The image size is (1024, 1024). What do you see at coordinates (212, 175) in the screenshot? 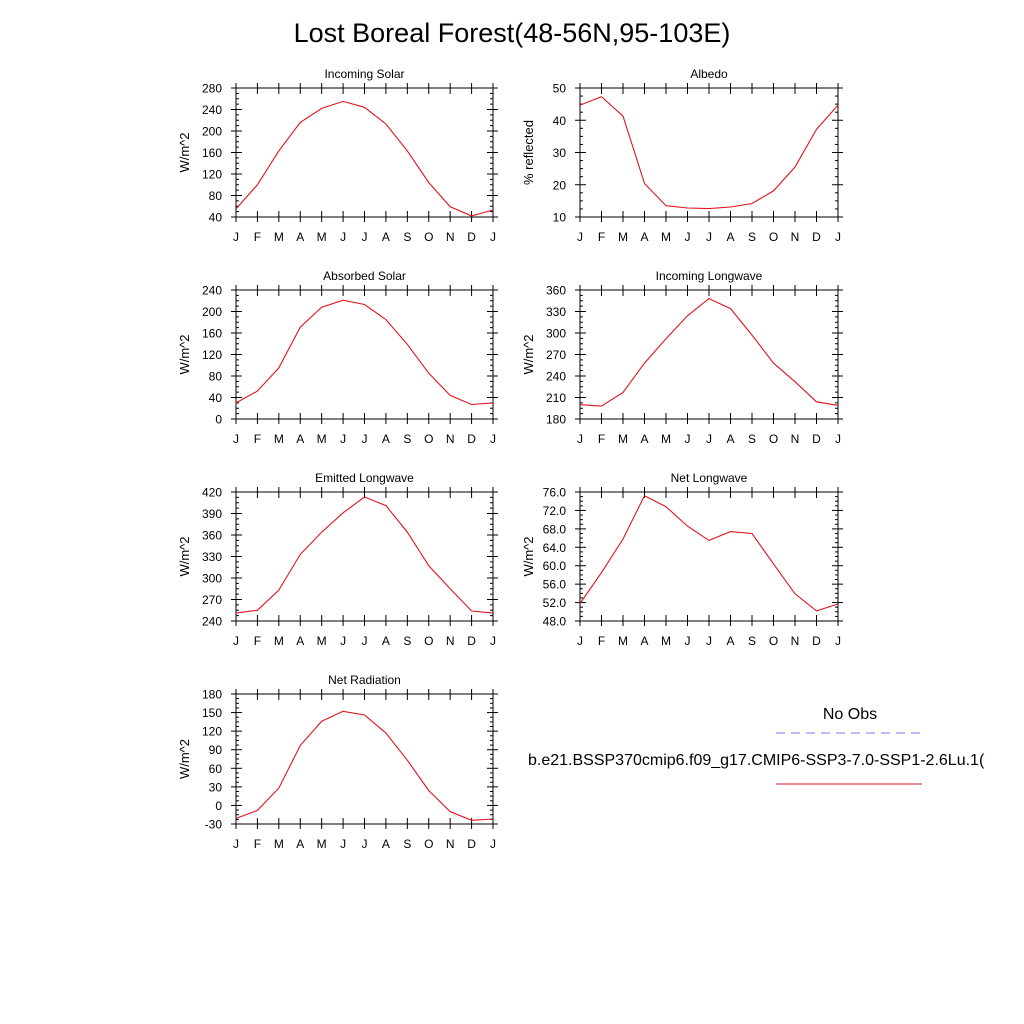
I see `y-tick-label: 120` at bounding box center [212, 175].